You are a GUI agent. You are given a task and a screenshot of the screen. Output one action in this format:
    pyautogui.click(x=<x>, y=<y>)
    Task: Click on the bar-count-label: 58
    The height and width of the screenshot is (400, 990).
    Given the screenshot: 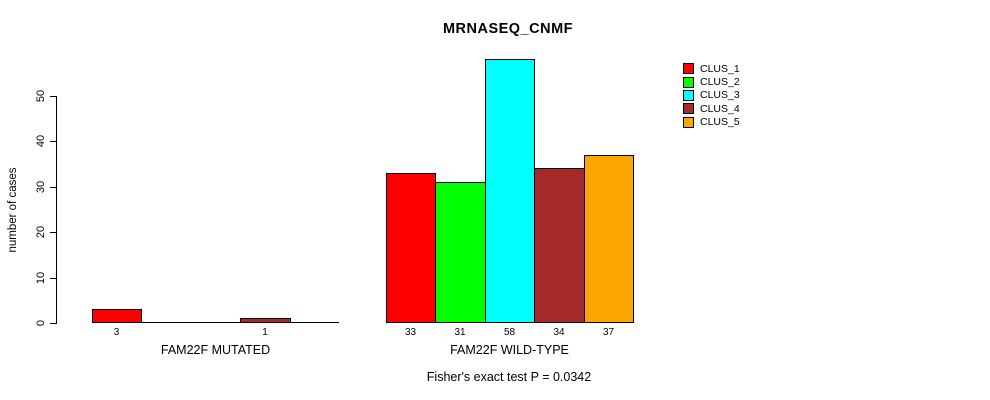 What is the action you would take?
    pyautogui.click(x=509, y=332)
    